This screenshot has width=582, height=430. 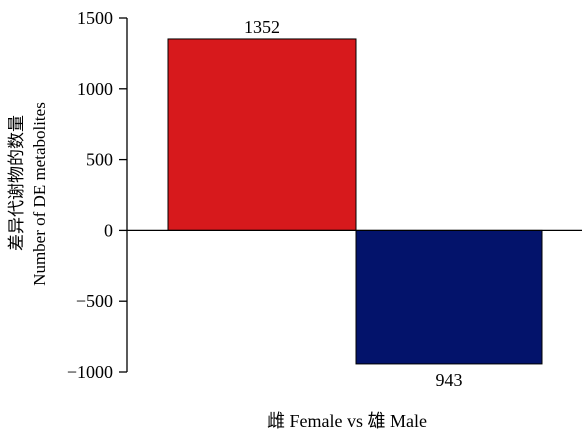 I want to click on y-tick-label: 1500, so click(x=95, y=18).